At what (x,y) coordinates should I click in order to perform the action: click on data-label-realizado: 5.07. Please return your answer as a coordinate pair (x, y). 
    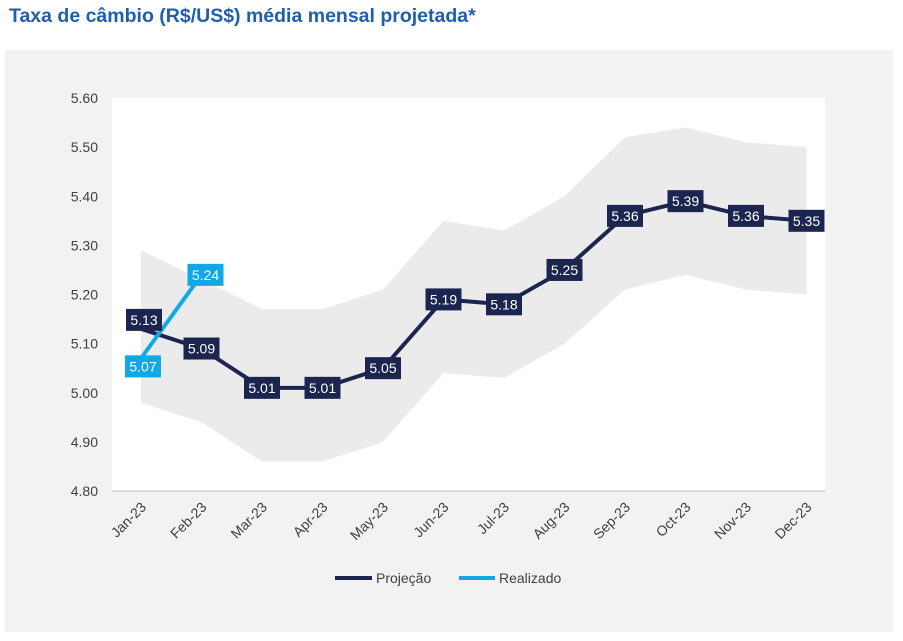
    Looking at the image, I should click on (143, 366).